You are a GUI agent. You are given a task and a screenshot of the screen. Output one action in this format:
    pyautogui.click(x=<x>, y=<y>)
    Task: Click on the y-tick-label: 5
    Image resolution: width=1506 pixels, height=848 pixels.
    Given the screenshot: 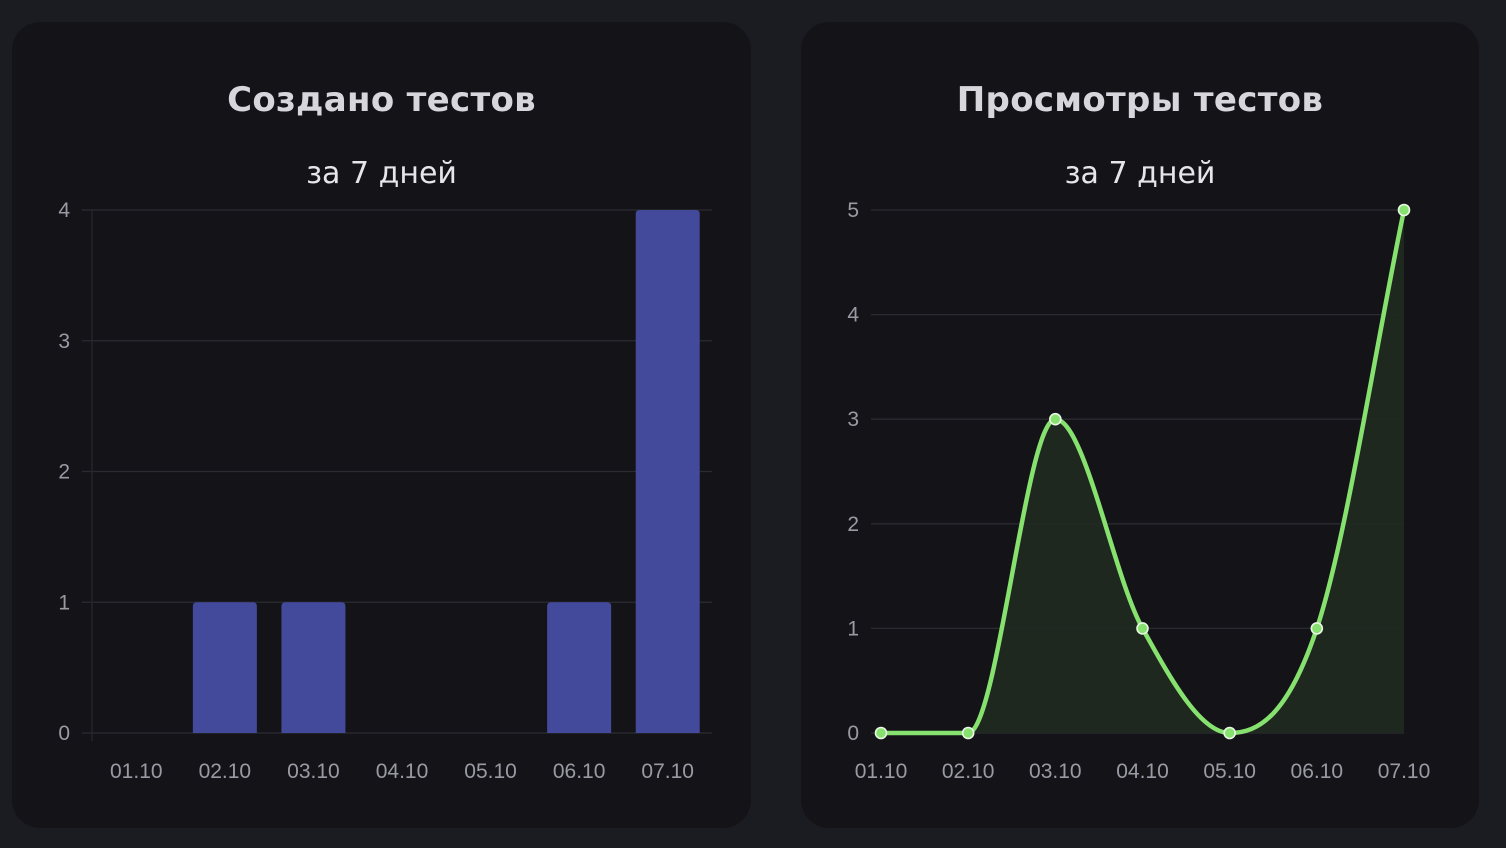 What is the action you would take?
    pyautogui.click(x=853, y=210)
    